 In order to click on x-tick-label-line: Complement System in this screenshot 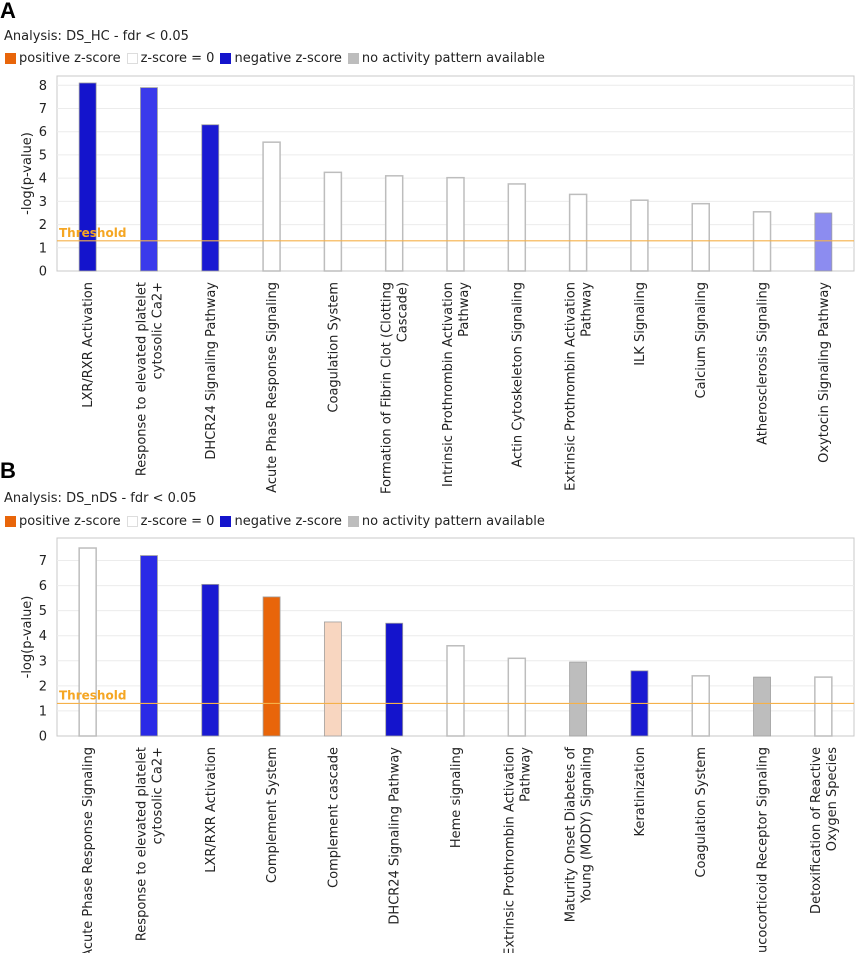, I will do `click(272, 815)`.